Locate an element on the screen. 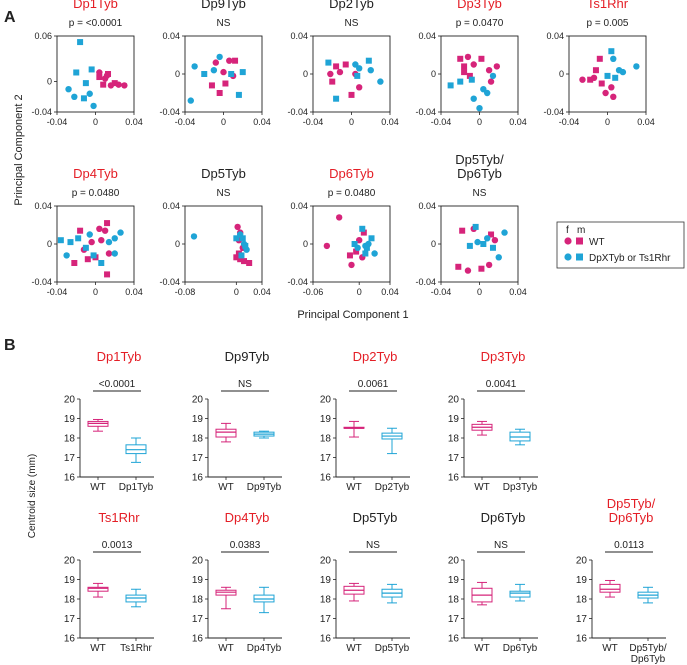 The width and height of the screenshot is (687, 665). box-title-line: Dp5Tyb/ is located at coordinates (631, 503).